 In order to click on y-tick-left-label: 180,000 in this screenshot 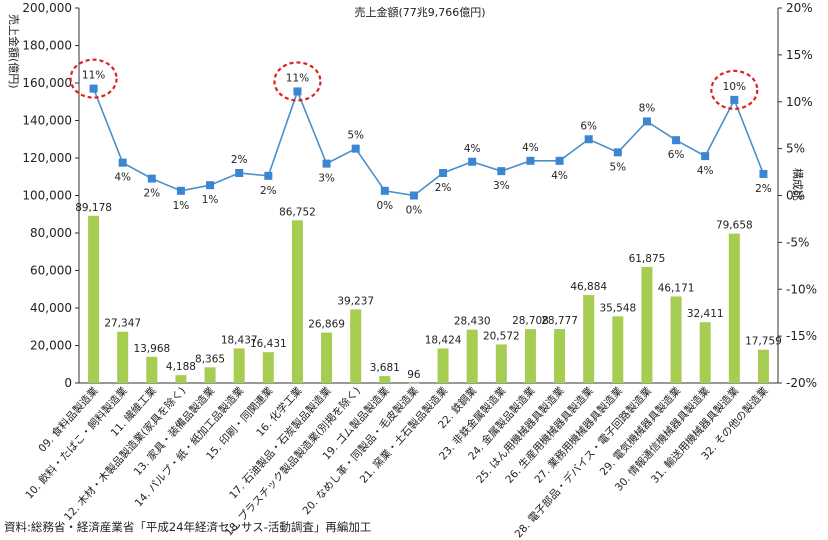, I will do `click(47, 46)`.